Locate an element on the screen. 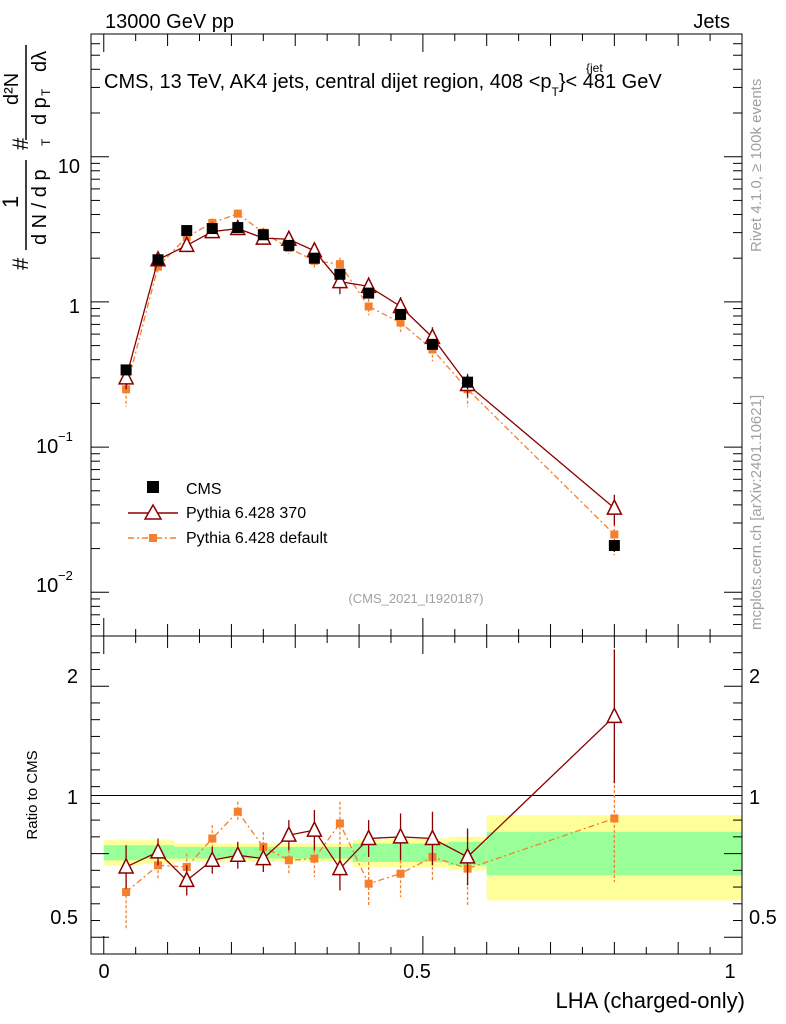 The height and width of the screenshot is (1024, 786). ytick-10: 10 is located at coordinates (69, 167).